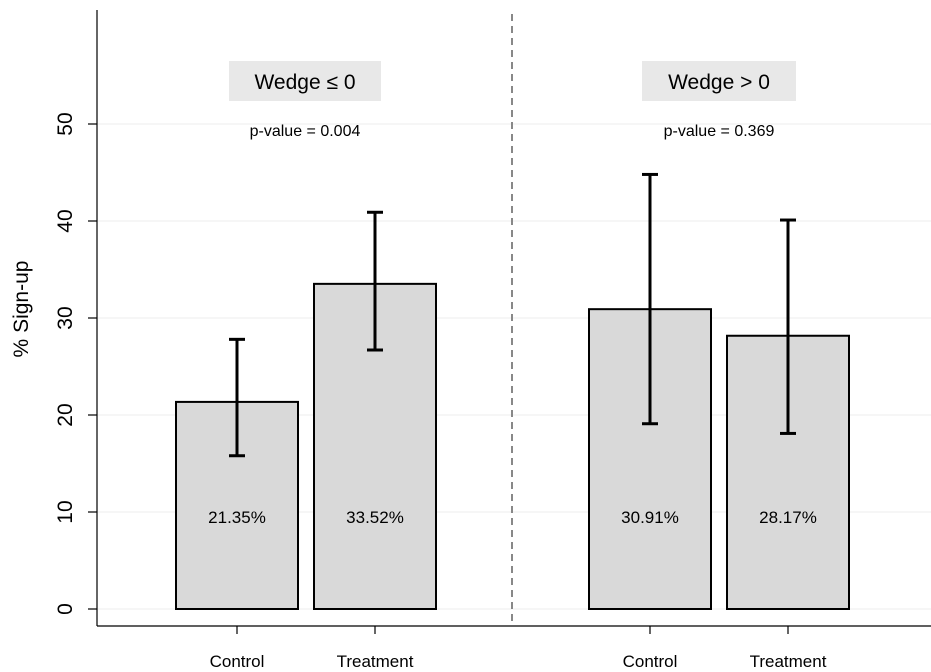 The image size is (931, 672). What do you see at coordinates (65, 317) in the screenshot?
I see `y-tick-label: 30` at bounding box center [65, 317].